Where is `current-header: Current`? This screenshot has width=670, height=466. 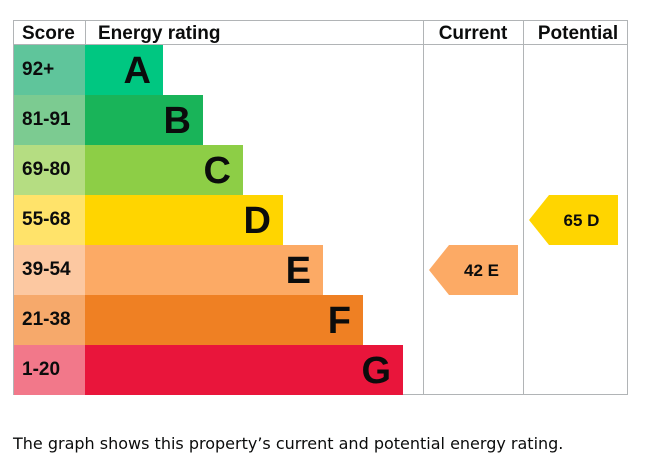 current-header: Current is located at coordinates (473, 33).